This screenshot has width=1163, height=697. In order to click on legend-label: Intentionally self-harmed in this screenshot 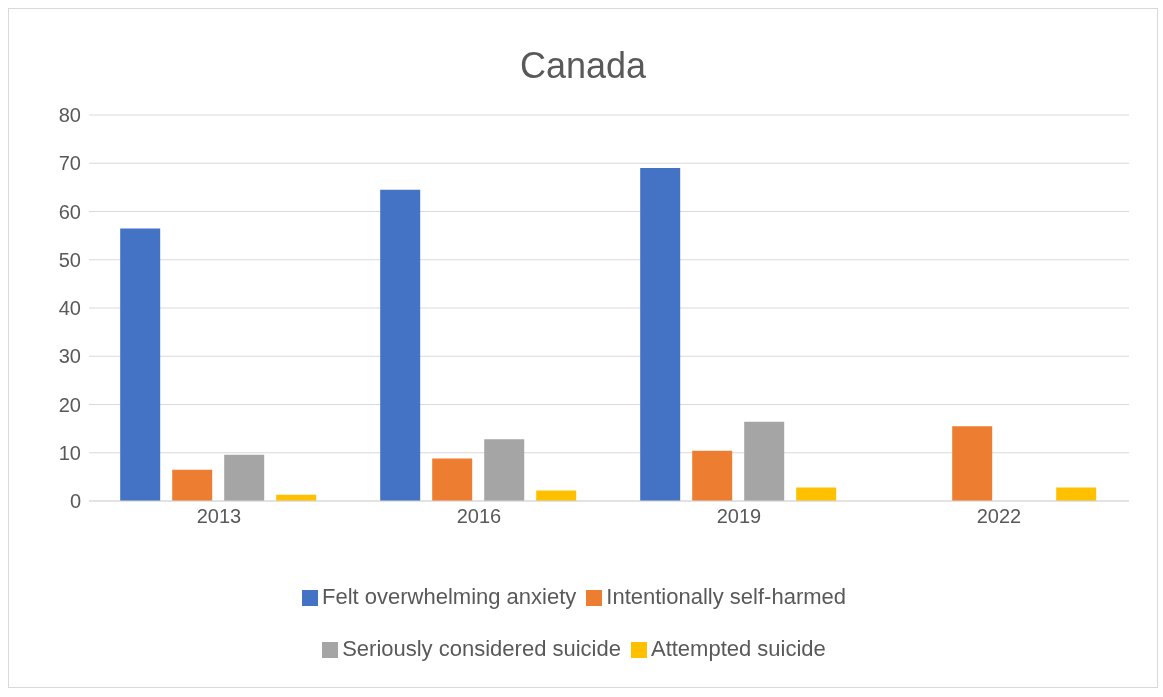, I will do `click(726, 596)`.